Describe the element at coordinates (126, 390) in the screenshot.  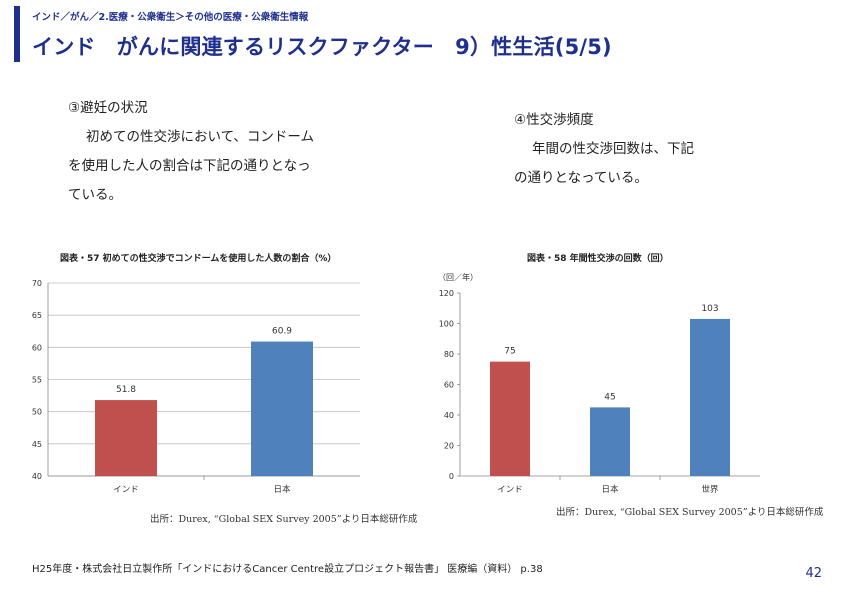
I see `data-label: 51.8` at that location.